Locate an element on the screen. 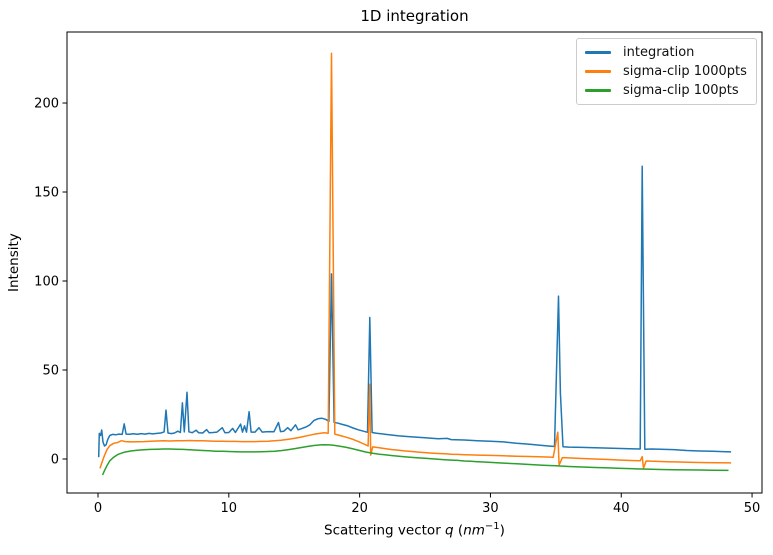 This screenshot has height=555, width=773. y-tick-label: 200 is located at coordinates (46, 104).